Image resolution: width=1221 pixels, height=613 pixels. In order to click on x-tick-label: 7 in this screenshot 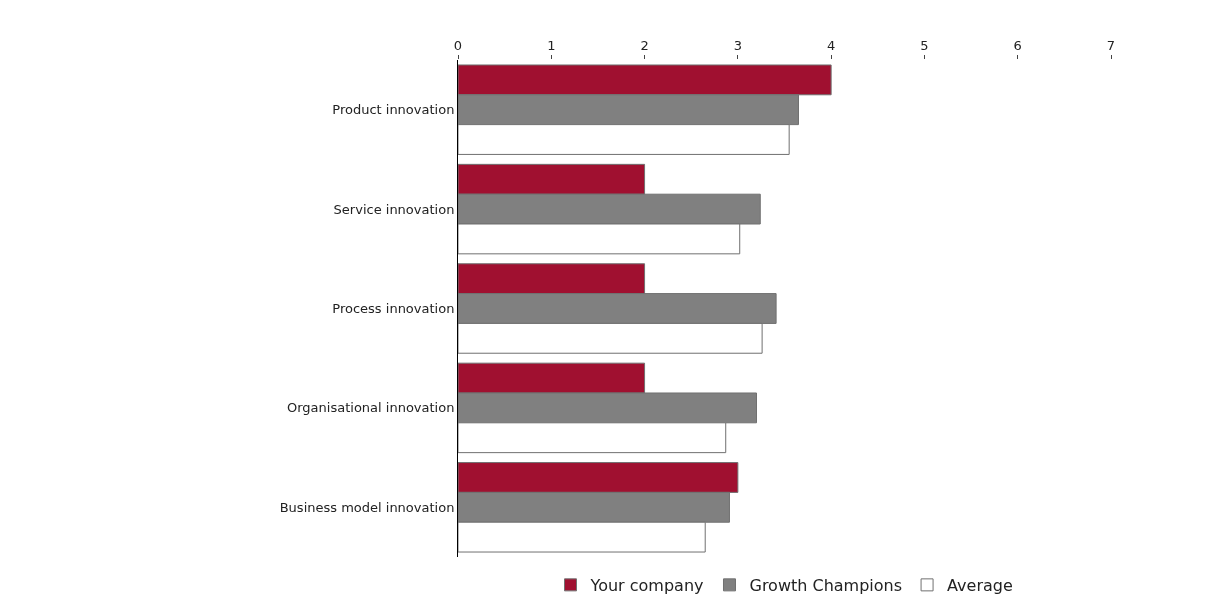, I will do `click(1111, 45)`.